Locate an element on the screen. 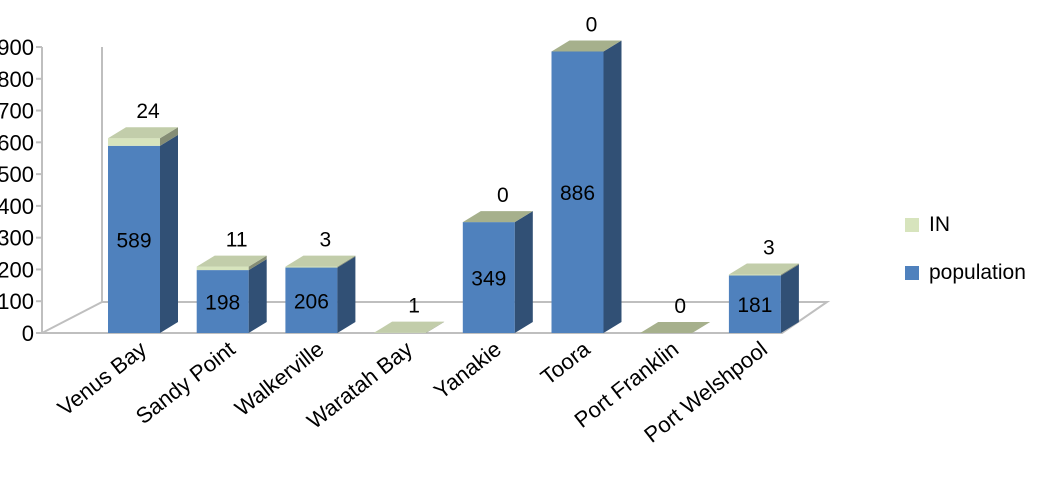  y-tick-label: 200 is located at coordinates (17, 269).